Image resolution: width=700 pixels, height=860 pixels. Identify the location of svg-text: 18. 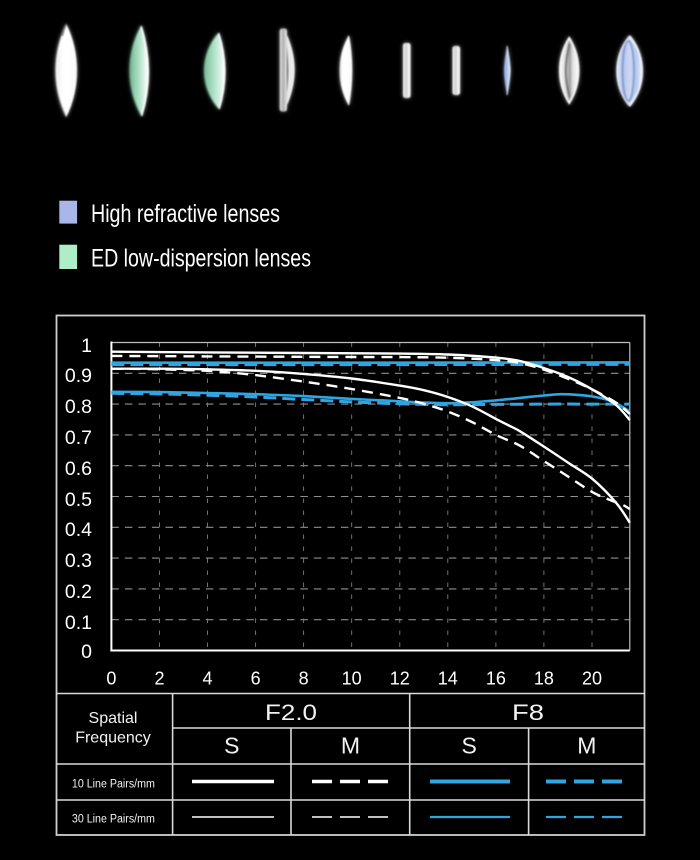
(544, 679).